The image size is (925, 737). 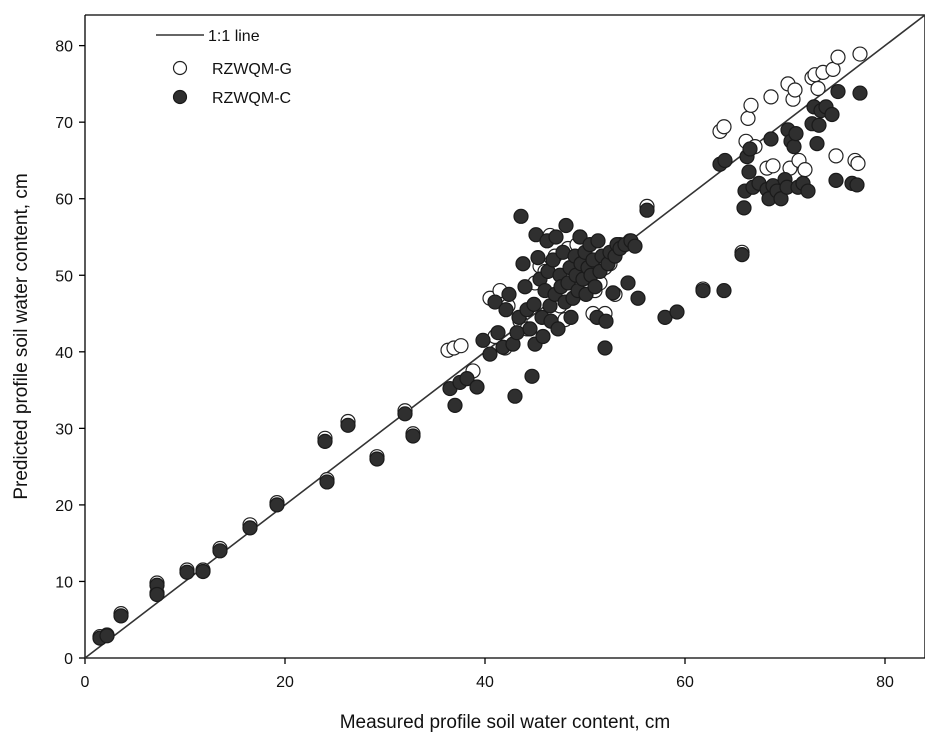 What do you see at coordinates (21, 336) in the screenshot?
I see `y-axis-title: Predicted profile soil water content, cm` at bounding box center [21, 336].